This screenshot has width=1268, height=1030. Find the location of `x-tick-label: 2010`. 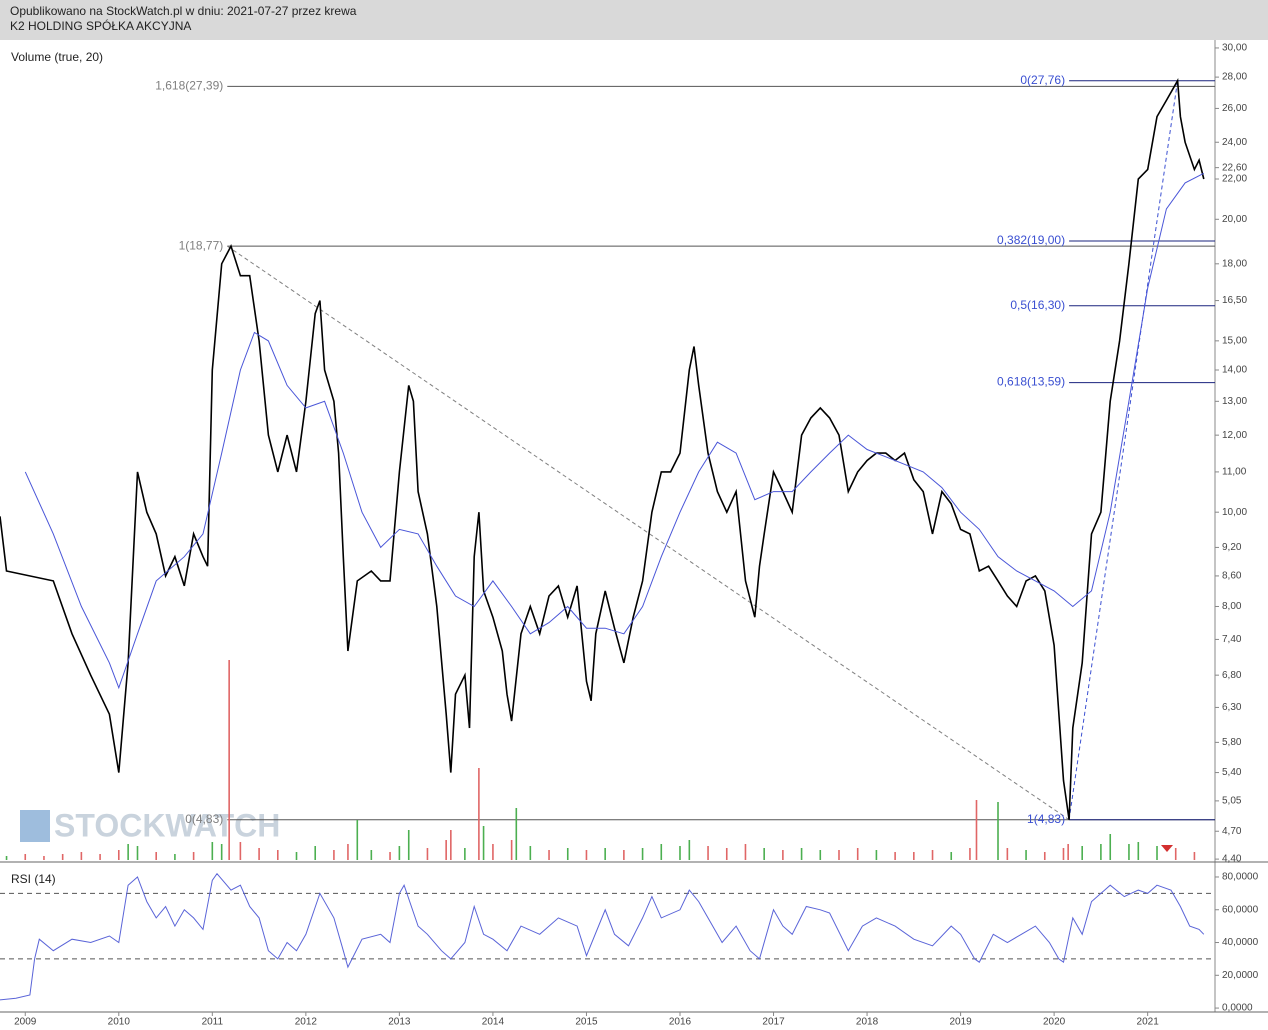

x-tick-label: 2010 is located at coordinates (119, 1022).